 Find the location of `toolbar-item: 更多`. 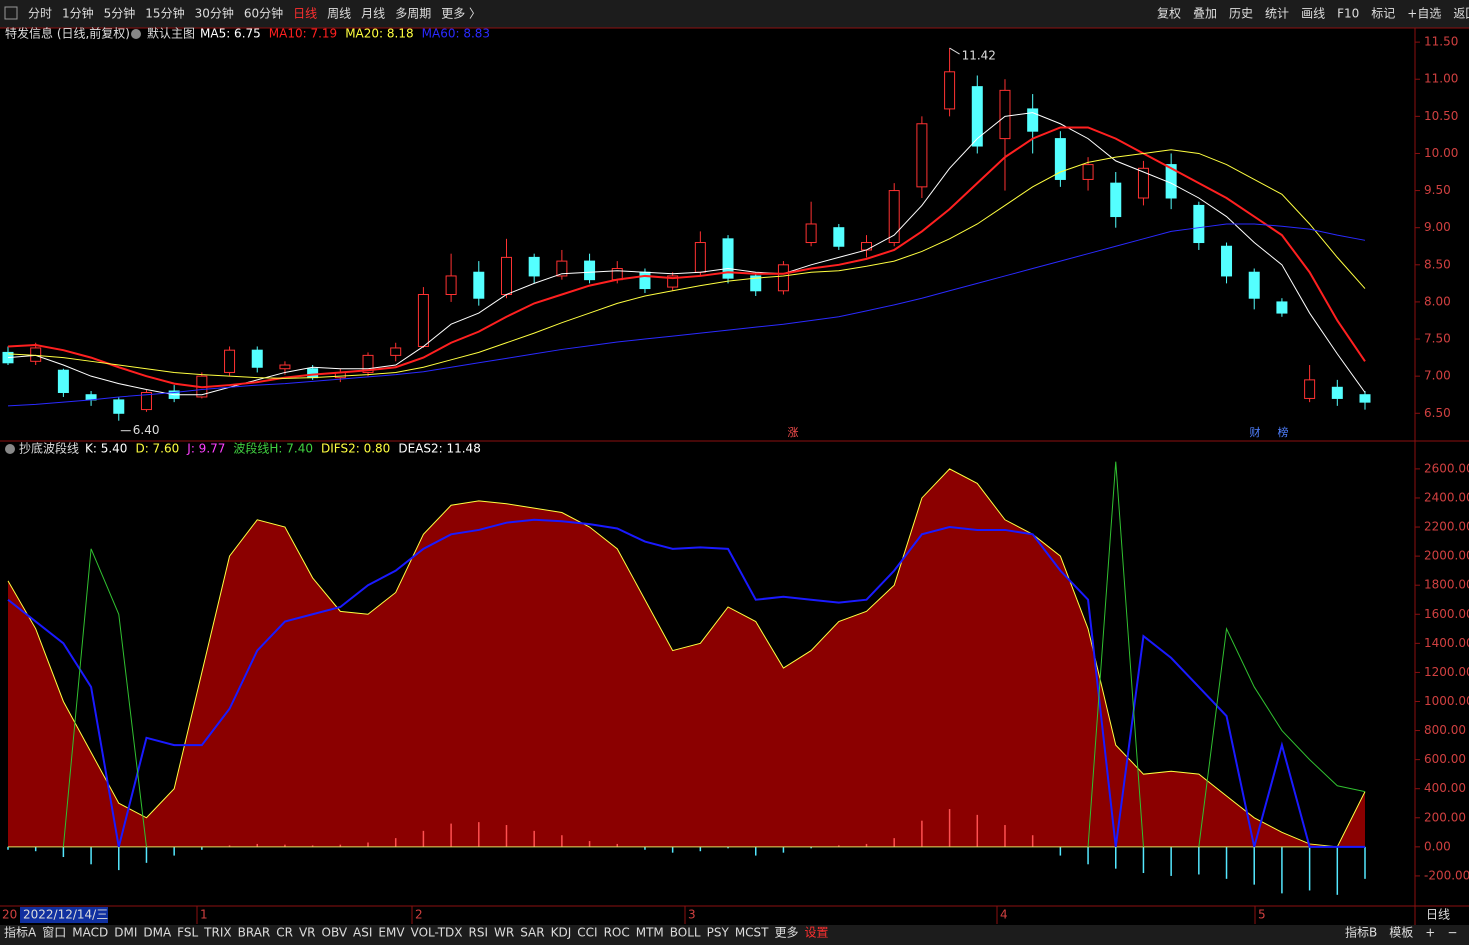

toolbar-item: 更多 is located at coordinates (787, 933).